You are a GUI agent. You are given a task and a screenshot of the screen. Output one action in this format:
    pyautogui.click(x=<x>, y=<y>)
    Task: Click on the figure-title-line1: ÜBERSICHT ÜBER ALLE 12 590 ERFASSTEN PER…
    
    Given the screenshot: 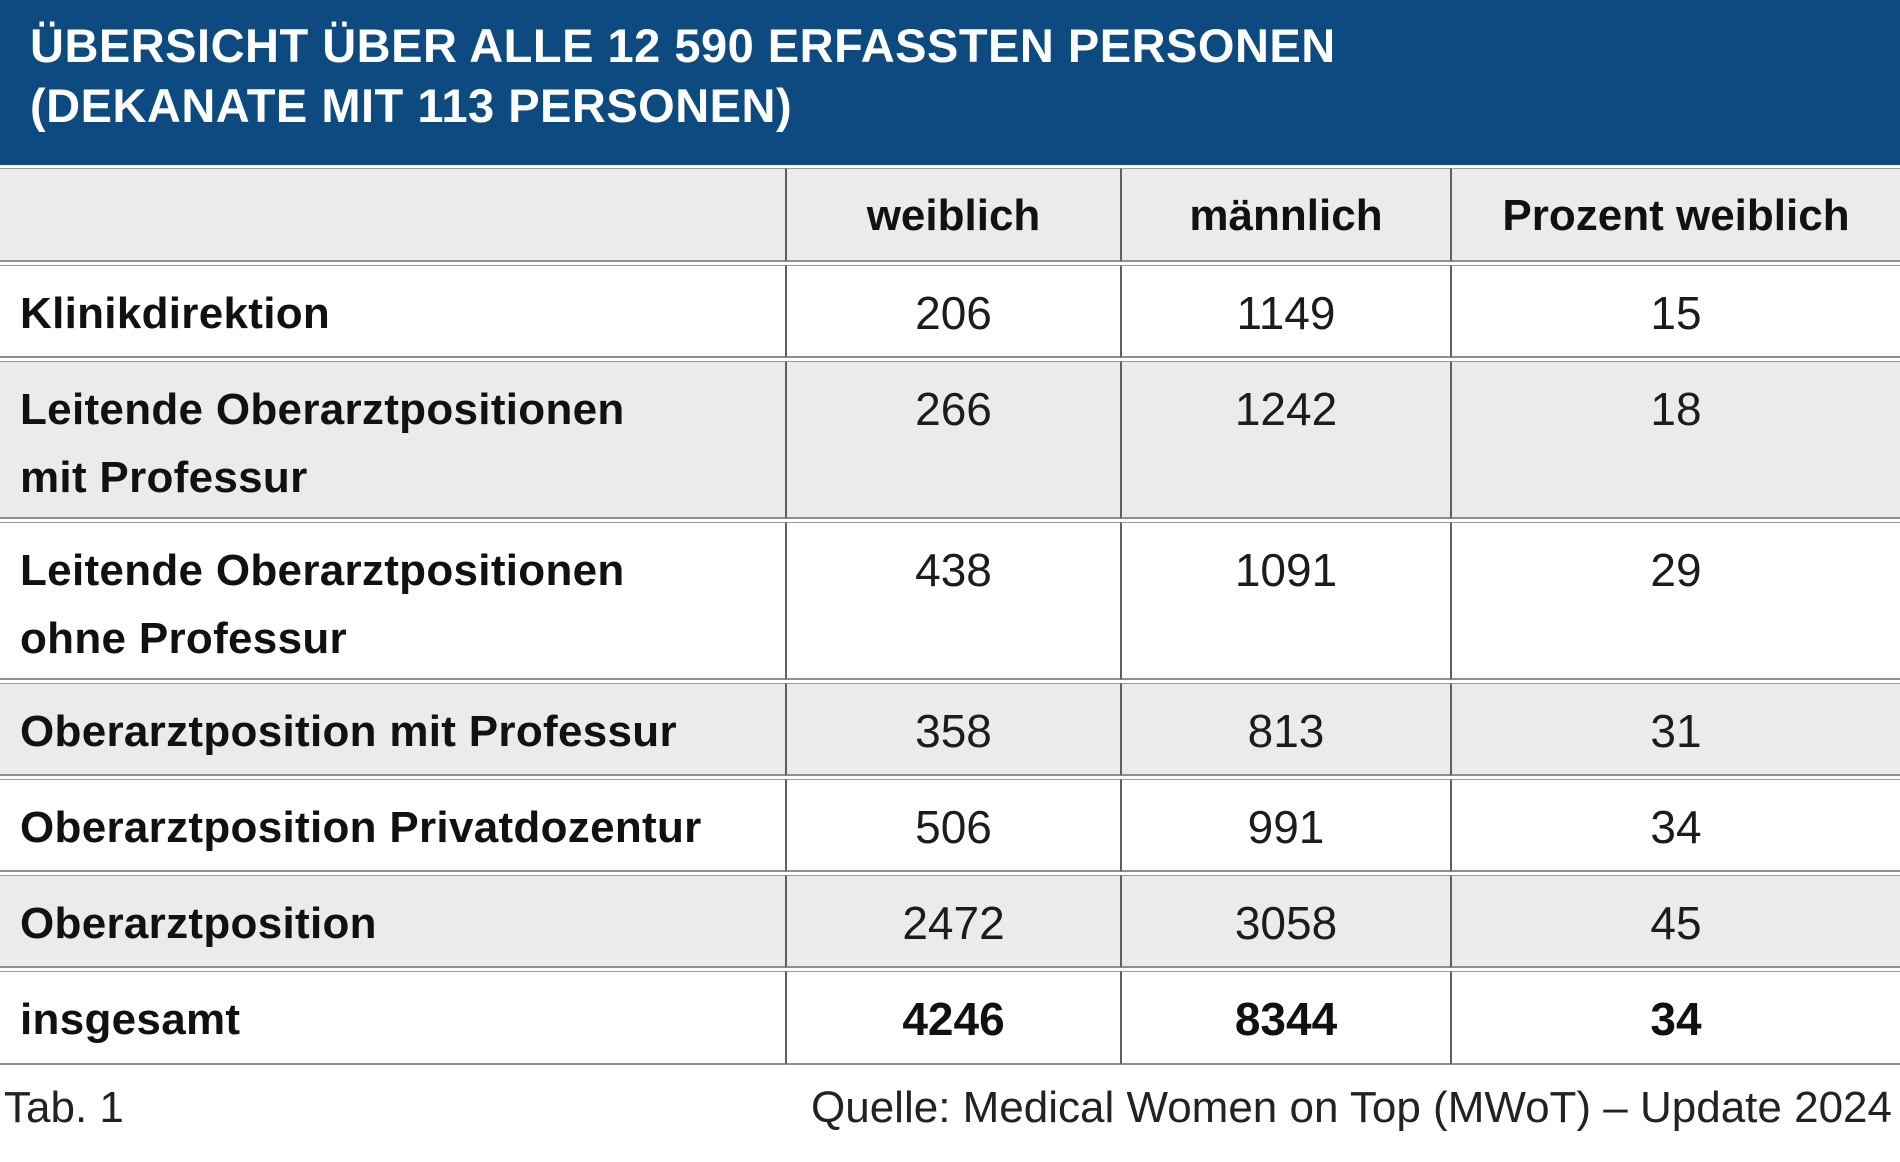 What is the action you would take?
    pyautogui.click(x=683, y=45)
    